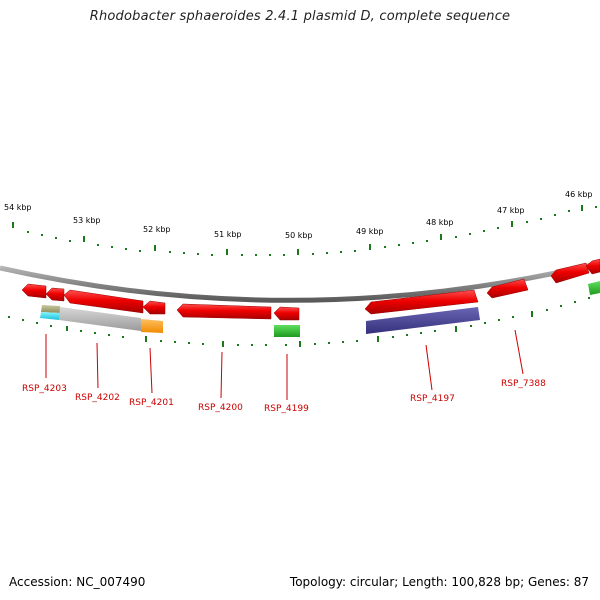 Image resolution: width=600 pixels, height=600 pixels. I want to click on label-leaders, so click(284, 364).